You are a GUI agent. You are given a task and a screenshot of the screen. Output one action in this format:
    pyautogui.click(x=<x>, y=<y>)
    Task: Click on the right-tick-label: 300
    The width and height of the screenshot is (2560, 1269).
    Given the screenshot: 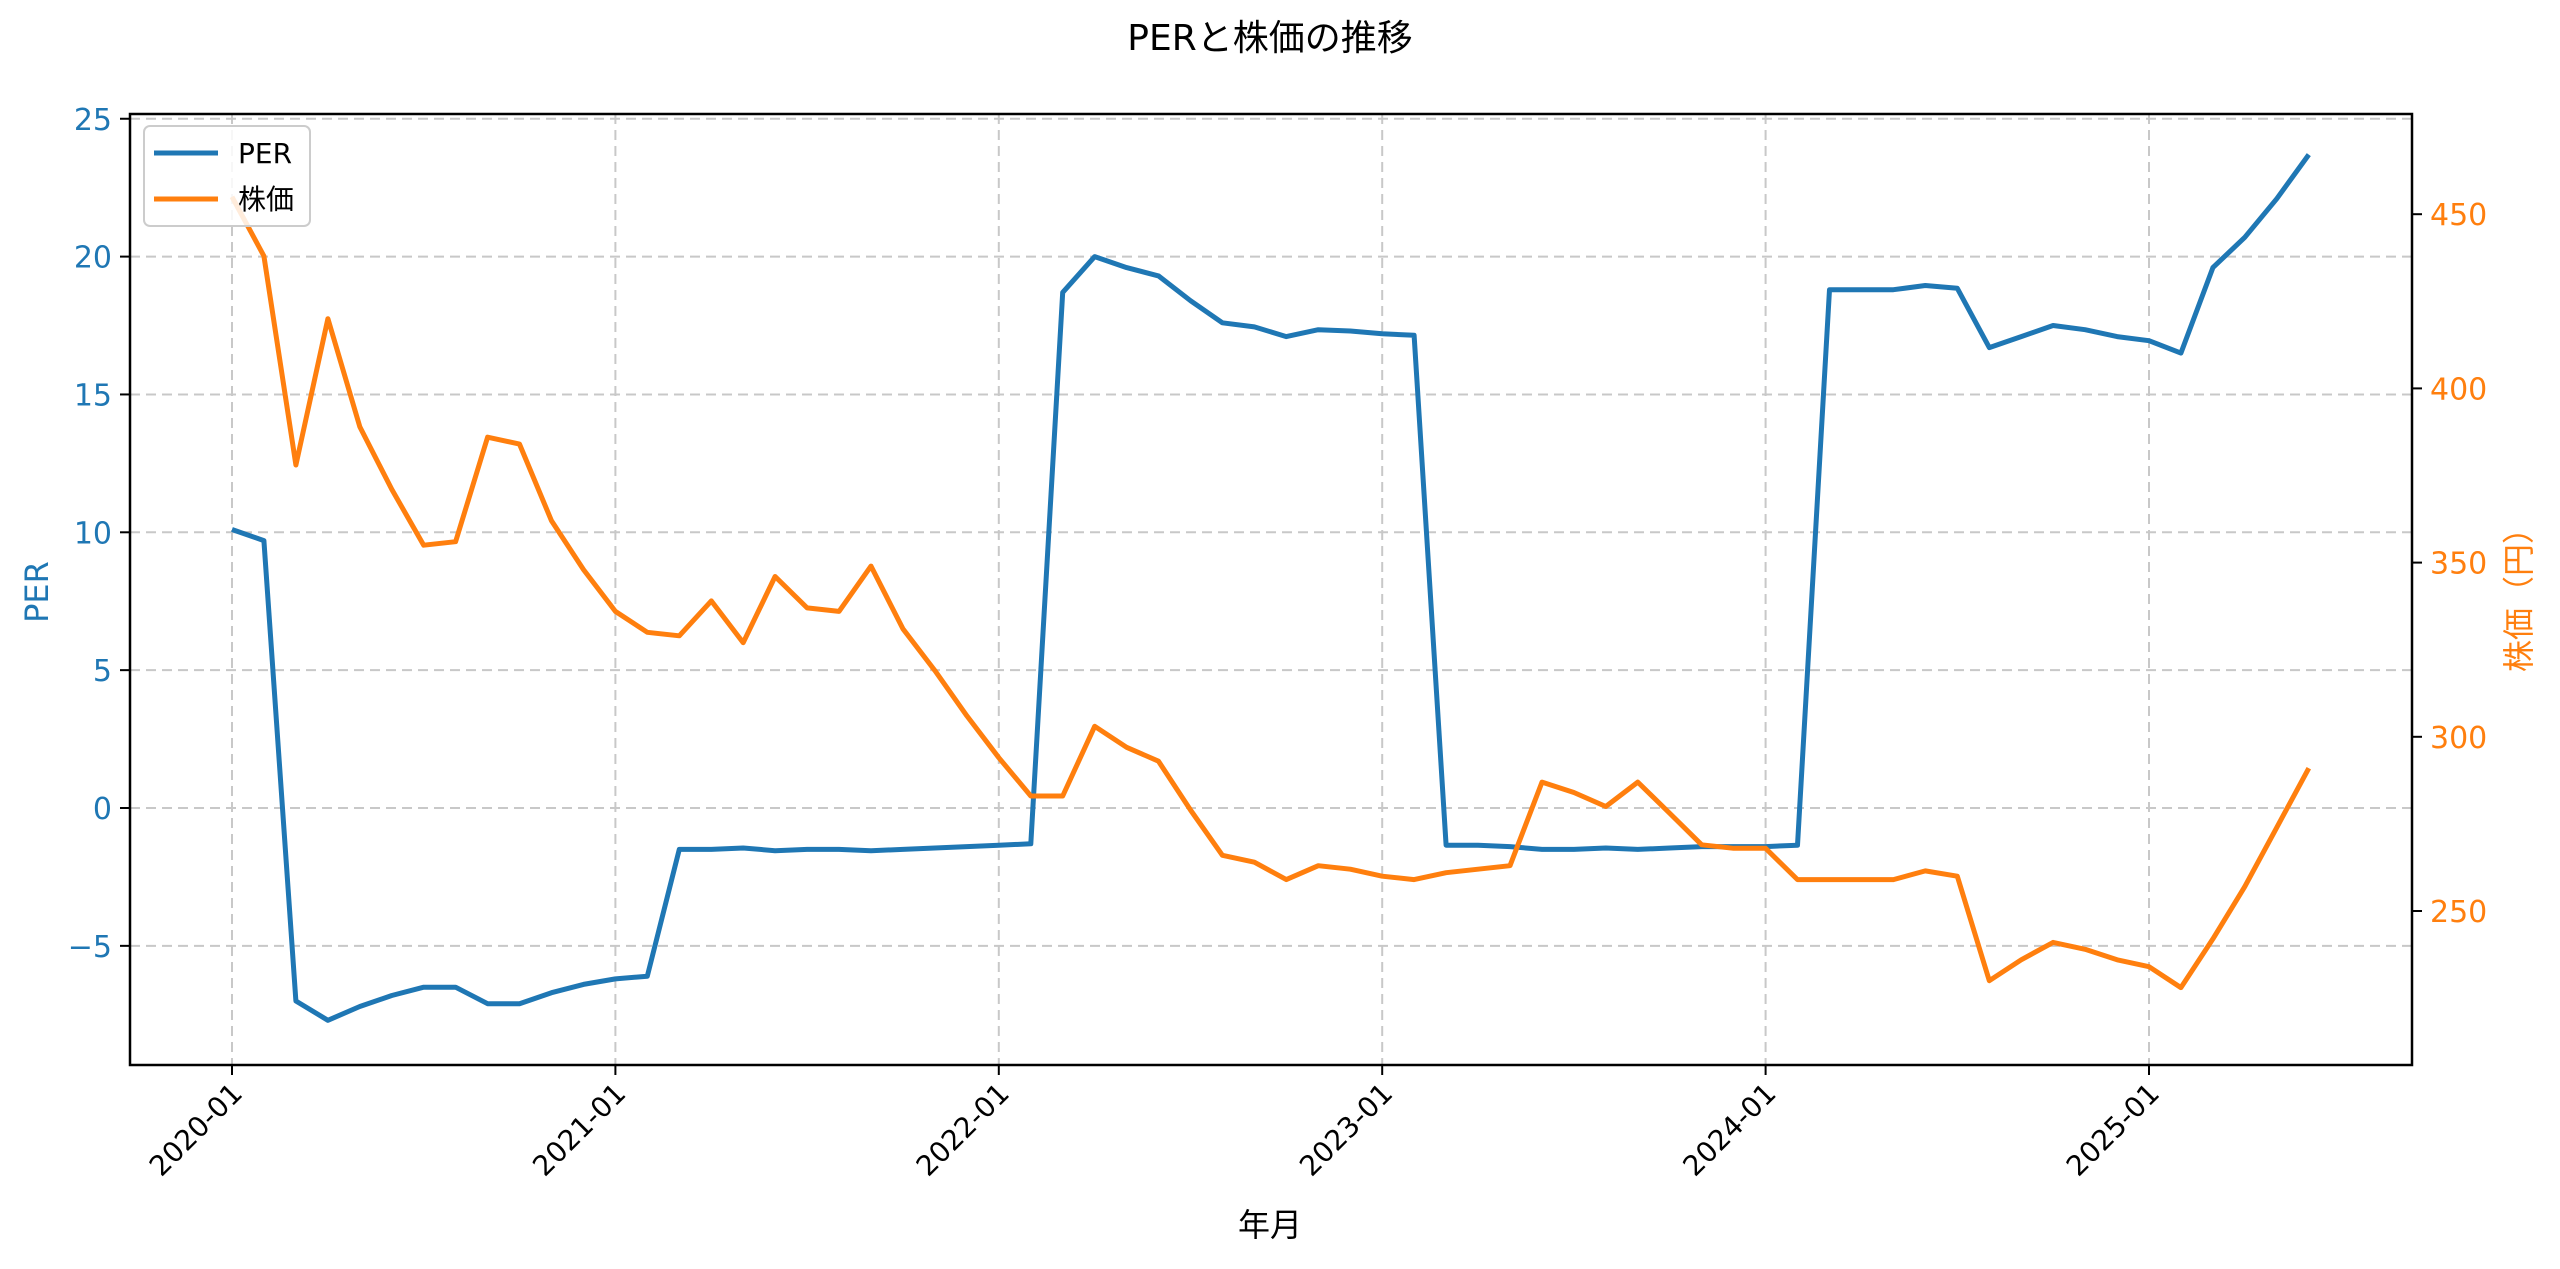 What is the action you would take?
    pyautogui.click(x=2458, y=738)
    